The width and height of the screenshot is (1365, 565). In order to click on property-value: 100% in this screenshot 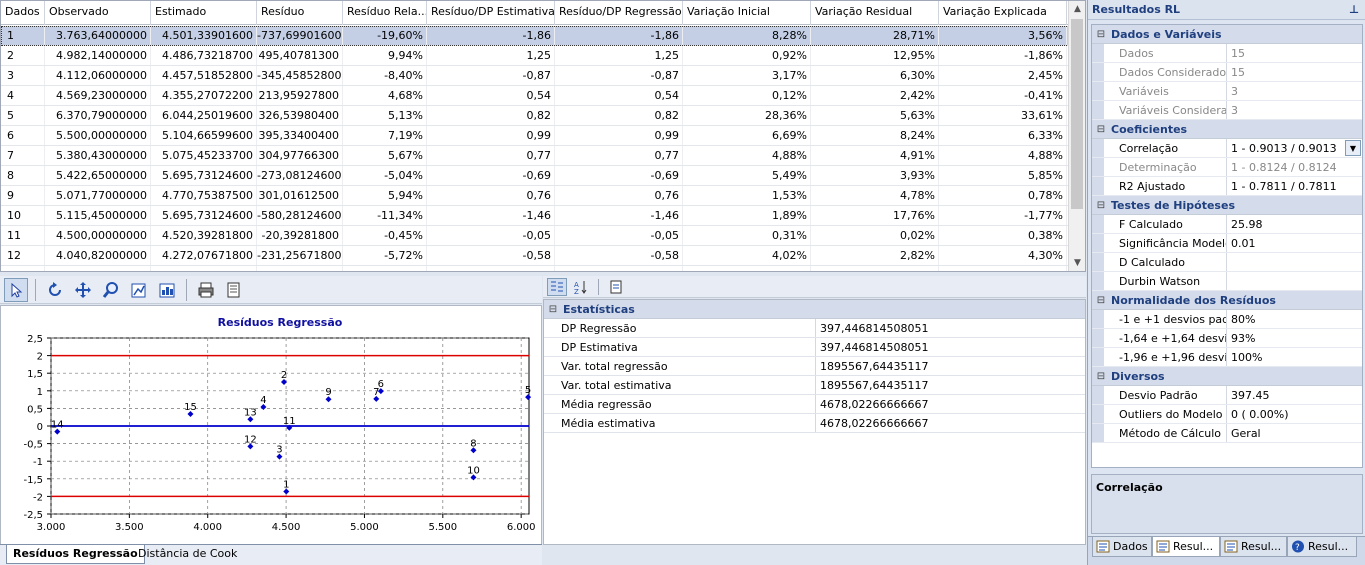, I will do `click(1247, 357)`.